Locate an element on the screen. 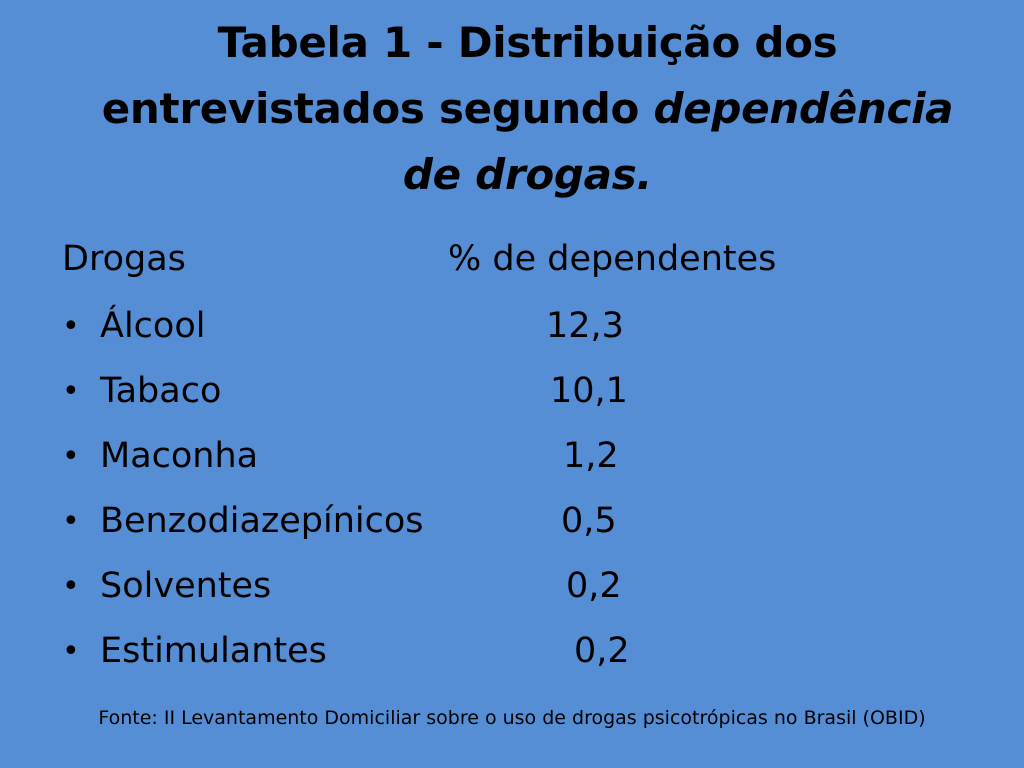 The width and height of the screenshot is (1024, 768). header-percent-dependents: % de dependentes is located at coordinates (612, 259).